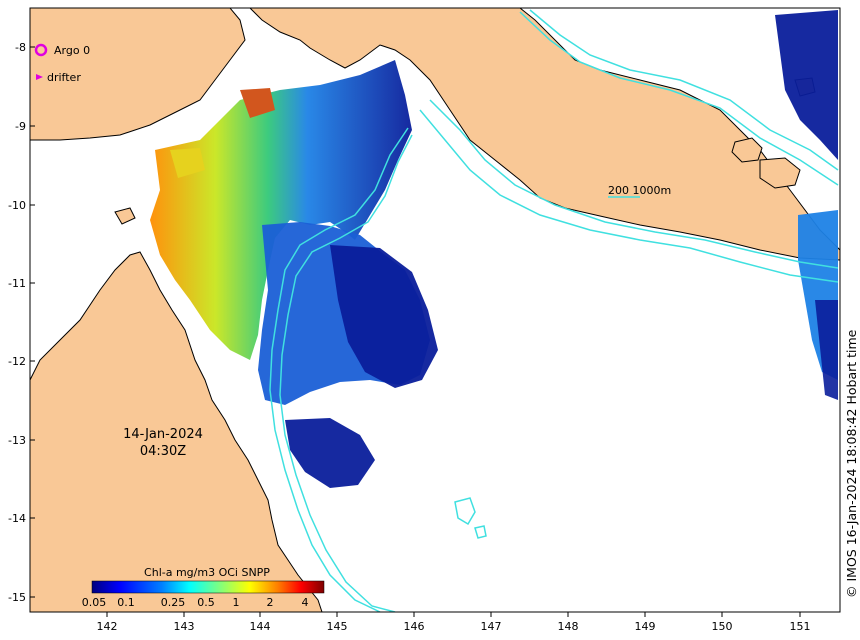  I want to click on colorbar-gradient, so click(208, 587).